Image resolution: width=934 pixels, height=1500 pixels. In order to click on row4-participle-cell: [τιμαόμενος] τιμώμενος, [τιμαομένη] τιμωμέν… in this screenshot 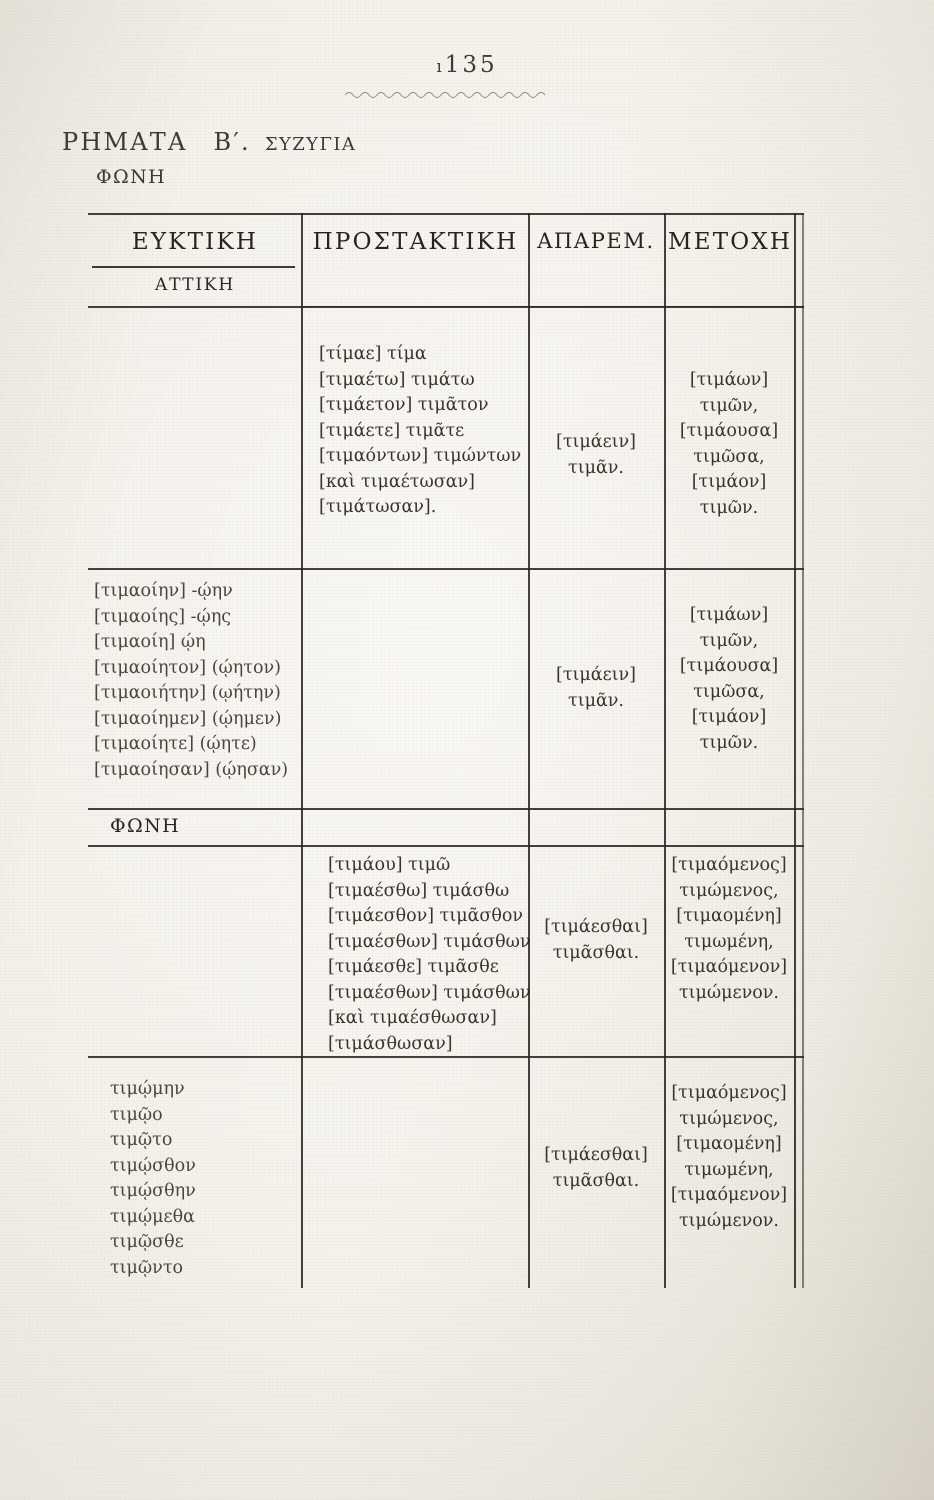, I will do `click(729, 1157)`.